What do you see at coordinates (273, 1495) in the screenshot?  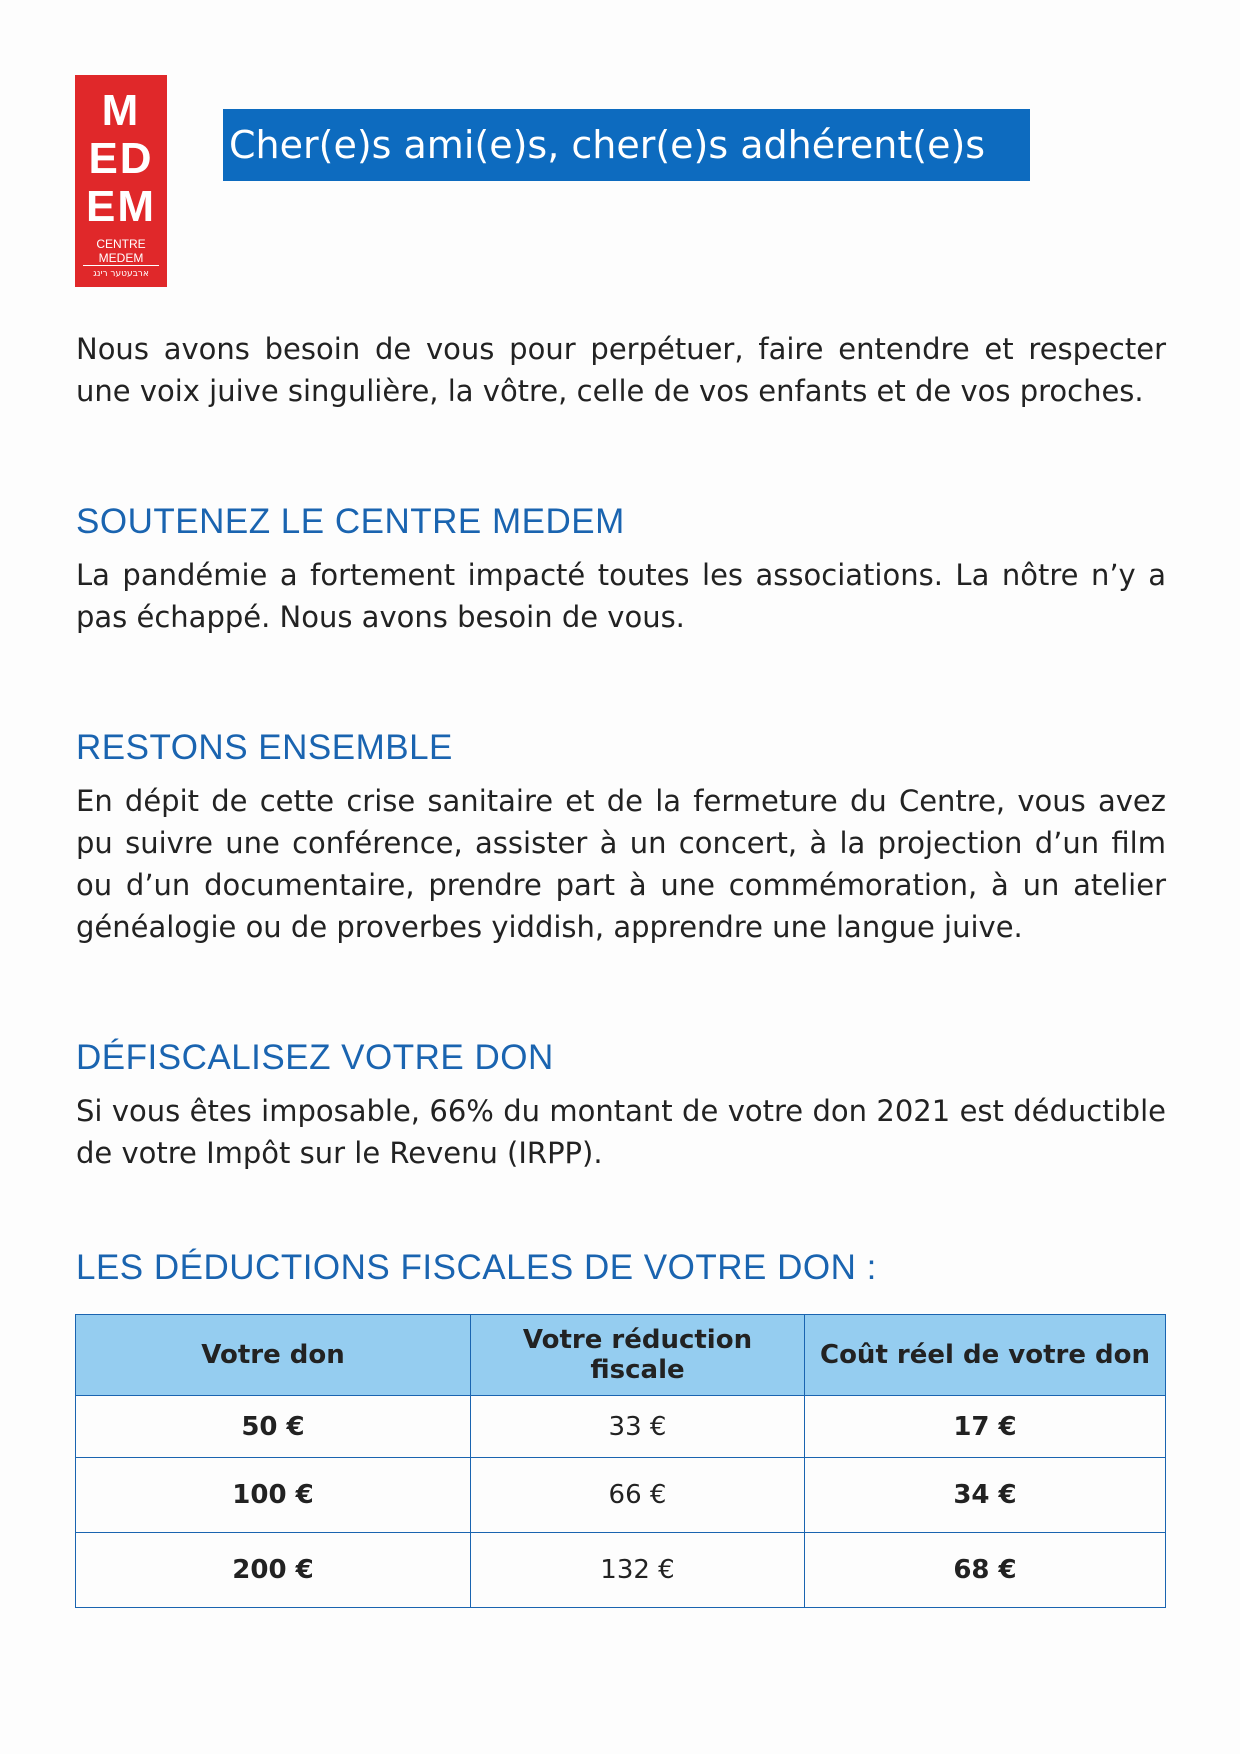 I see `table-cell: 100 €` at bounding box center [273, 1495].